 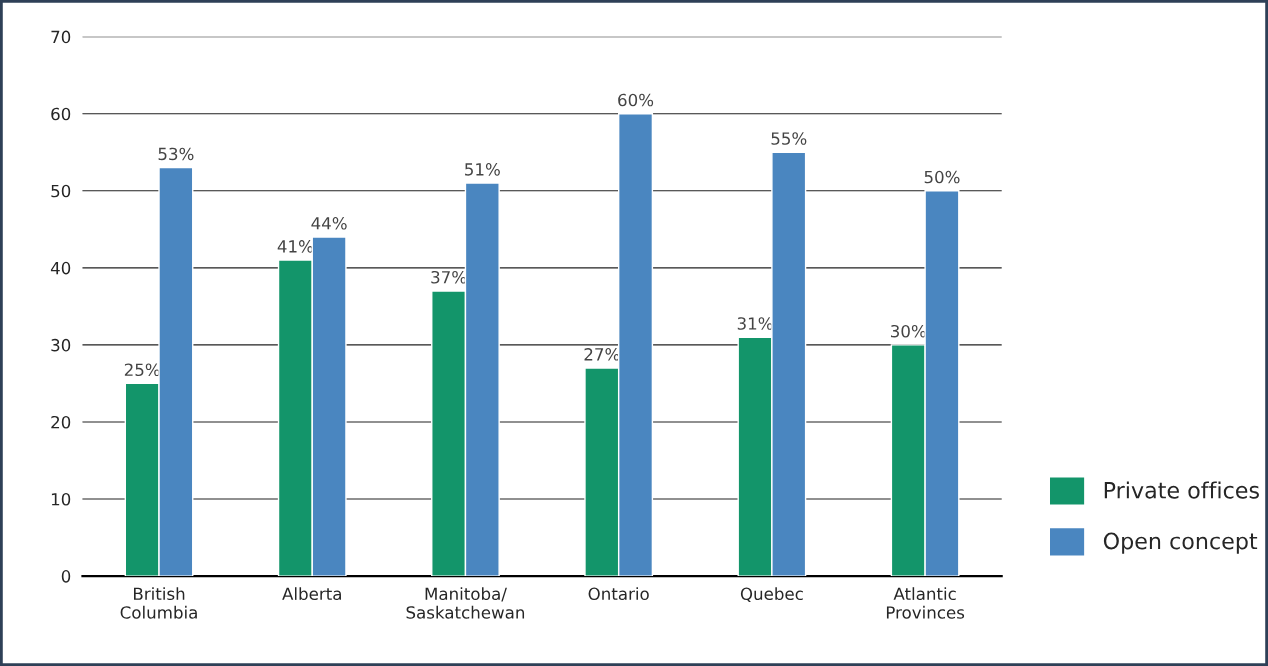 I want to click on x-tick-label: British Columbia, so click(x=158, y=603).